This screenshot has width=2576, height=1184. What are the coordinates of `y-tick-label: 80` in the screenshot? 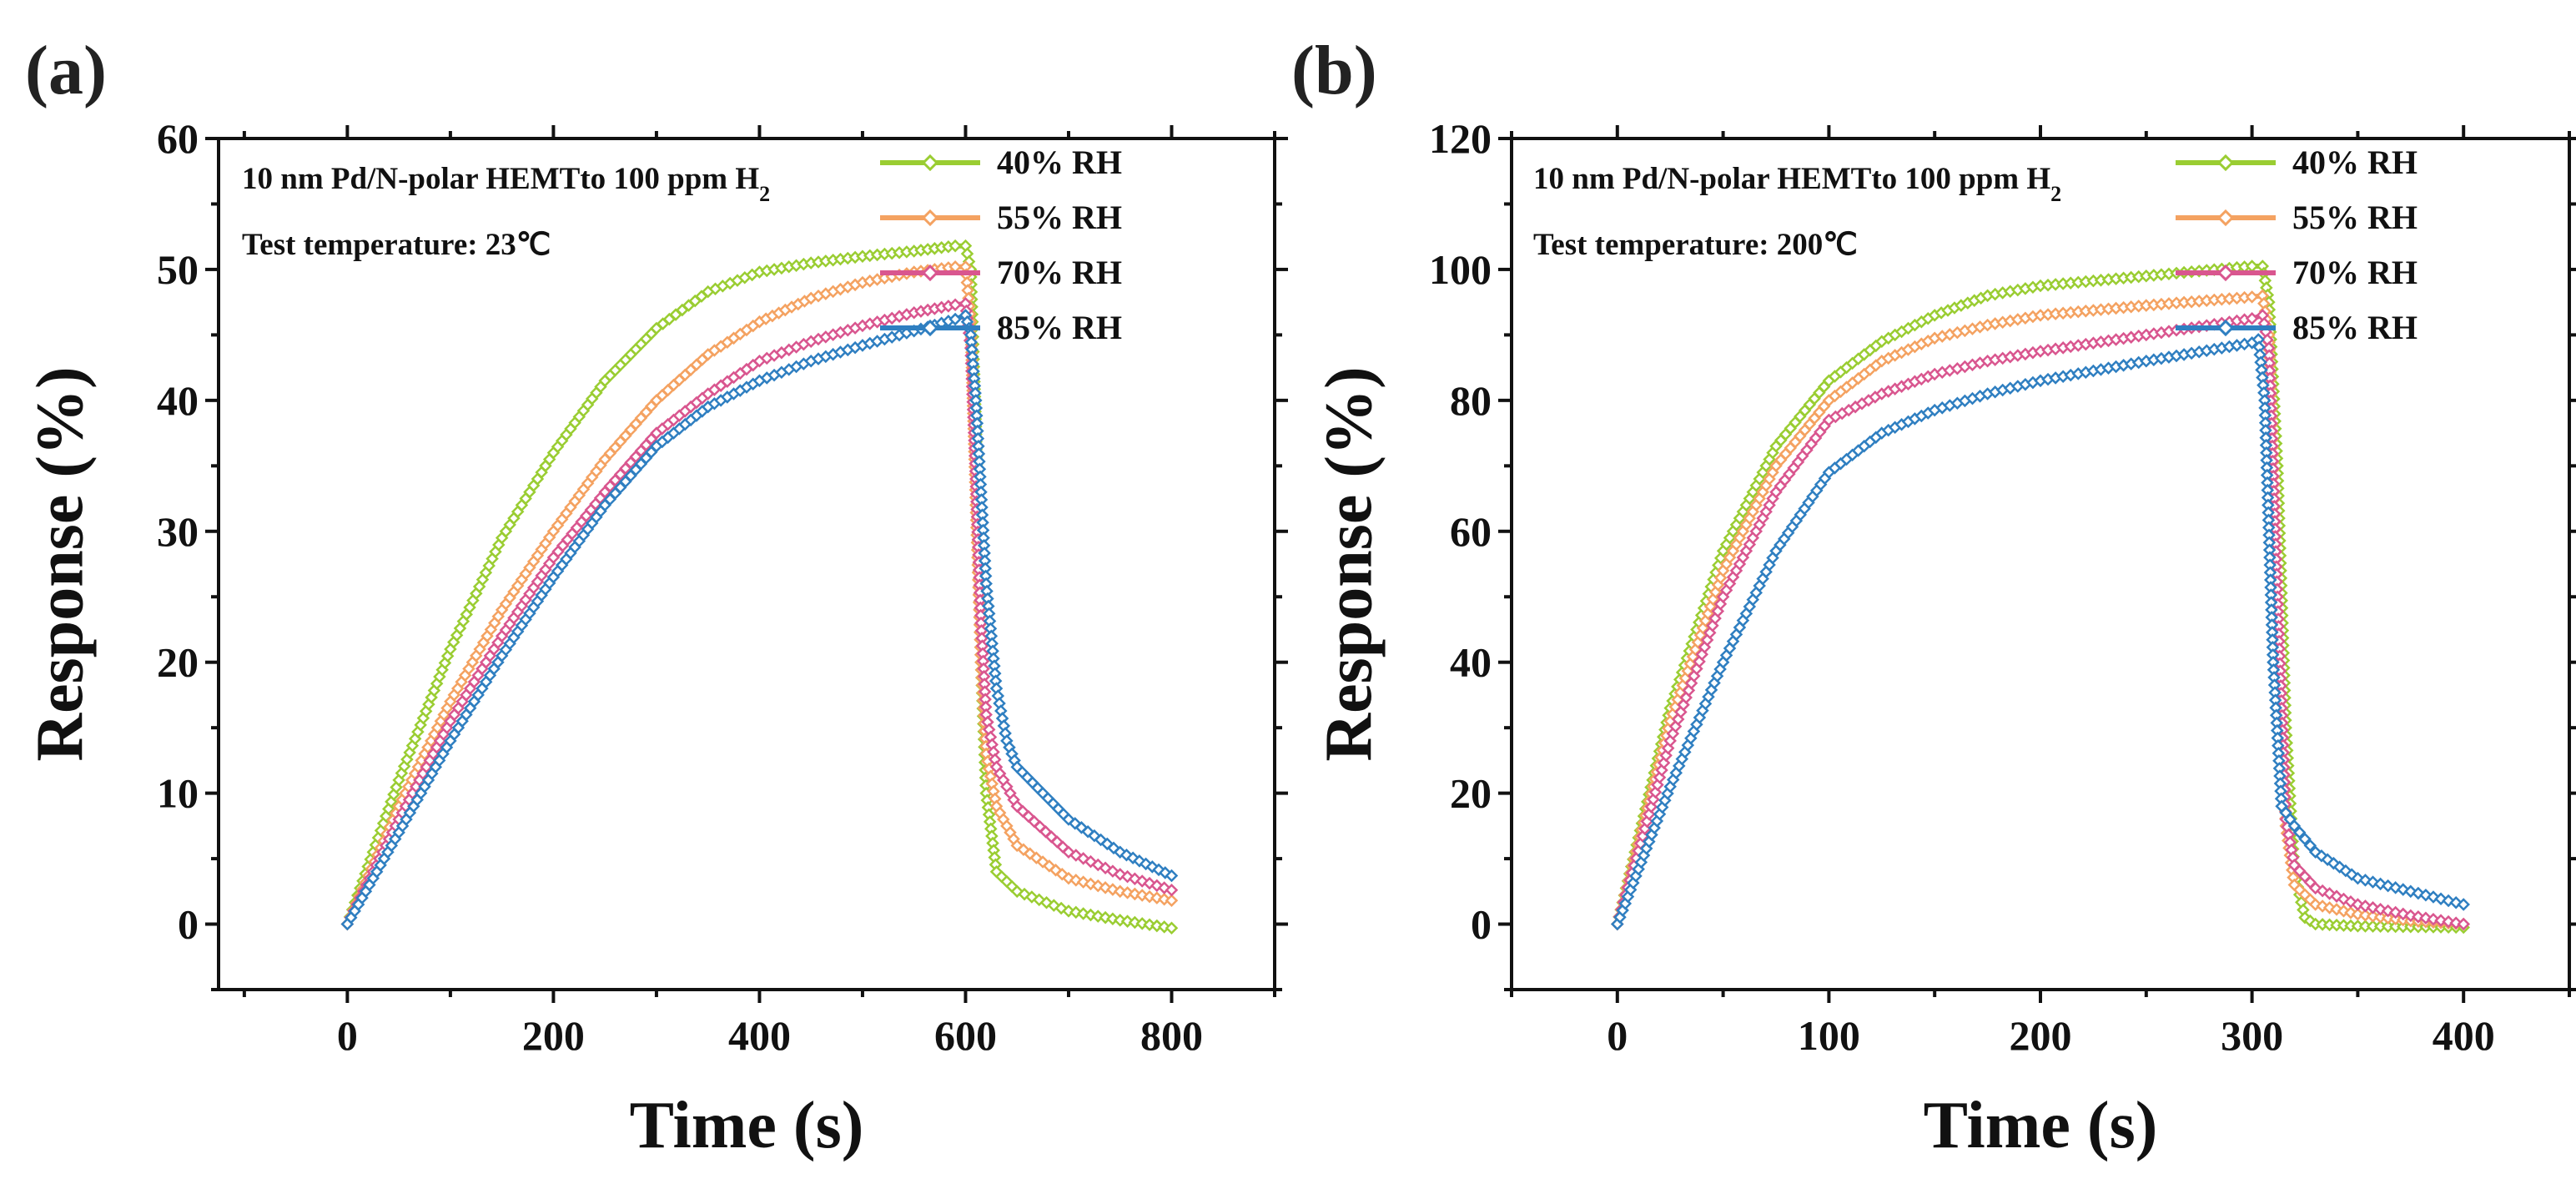 It's located at (1471, 401).